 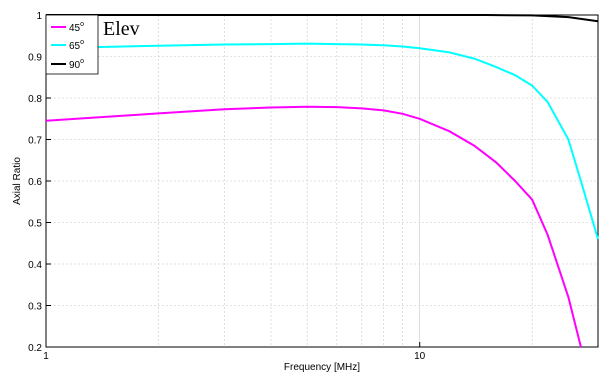 I want to click on y-tick-label: 1, so click(x=39, y=16).